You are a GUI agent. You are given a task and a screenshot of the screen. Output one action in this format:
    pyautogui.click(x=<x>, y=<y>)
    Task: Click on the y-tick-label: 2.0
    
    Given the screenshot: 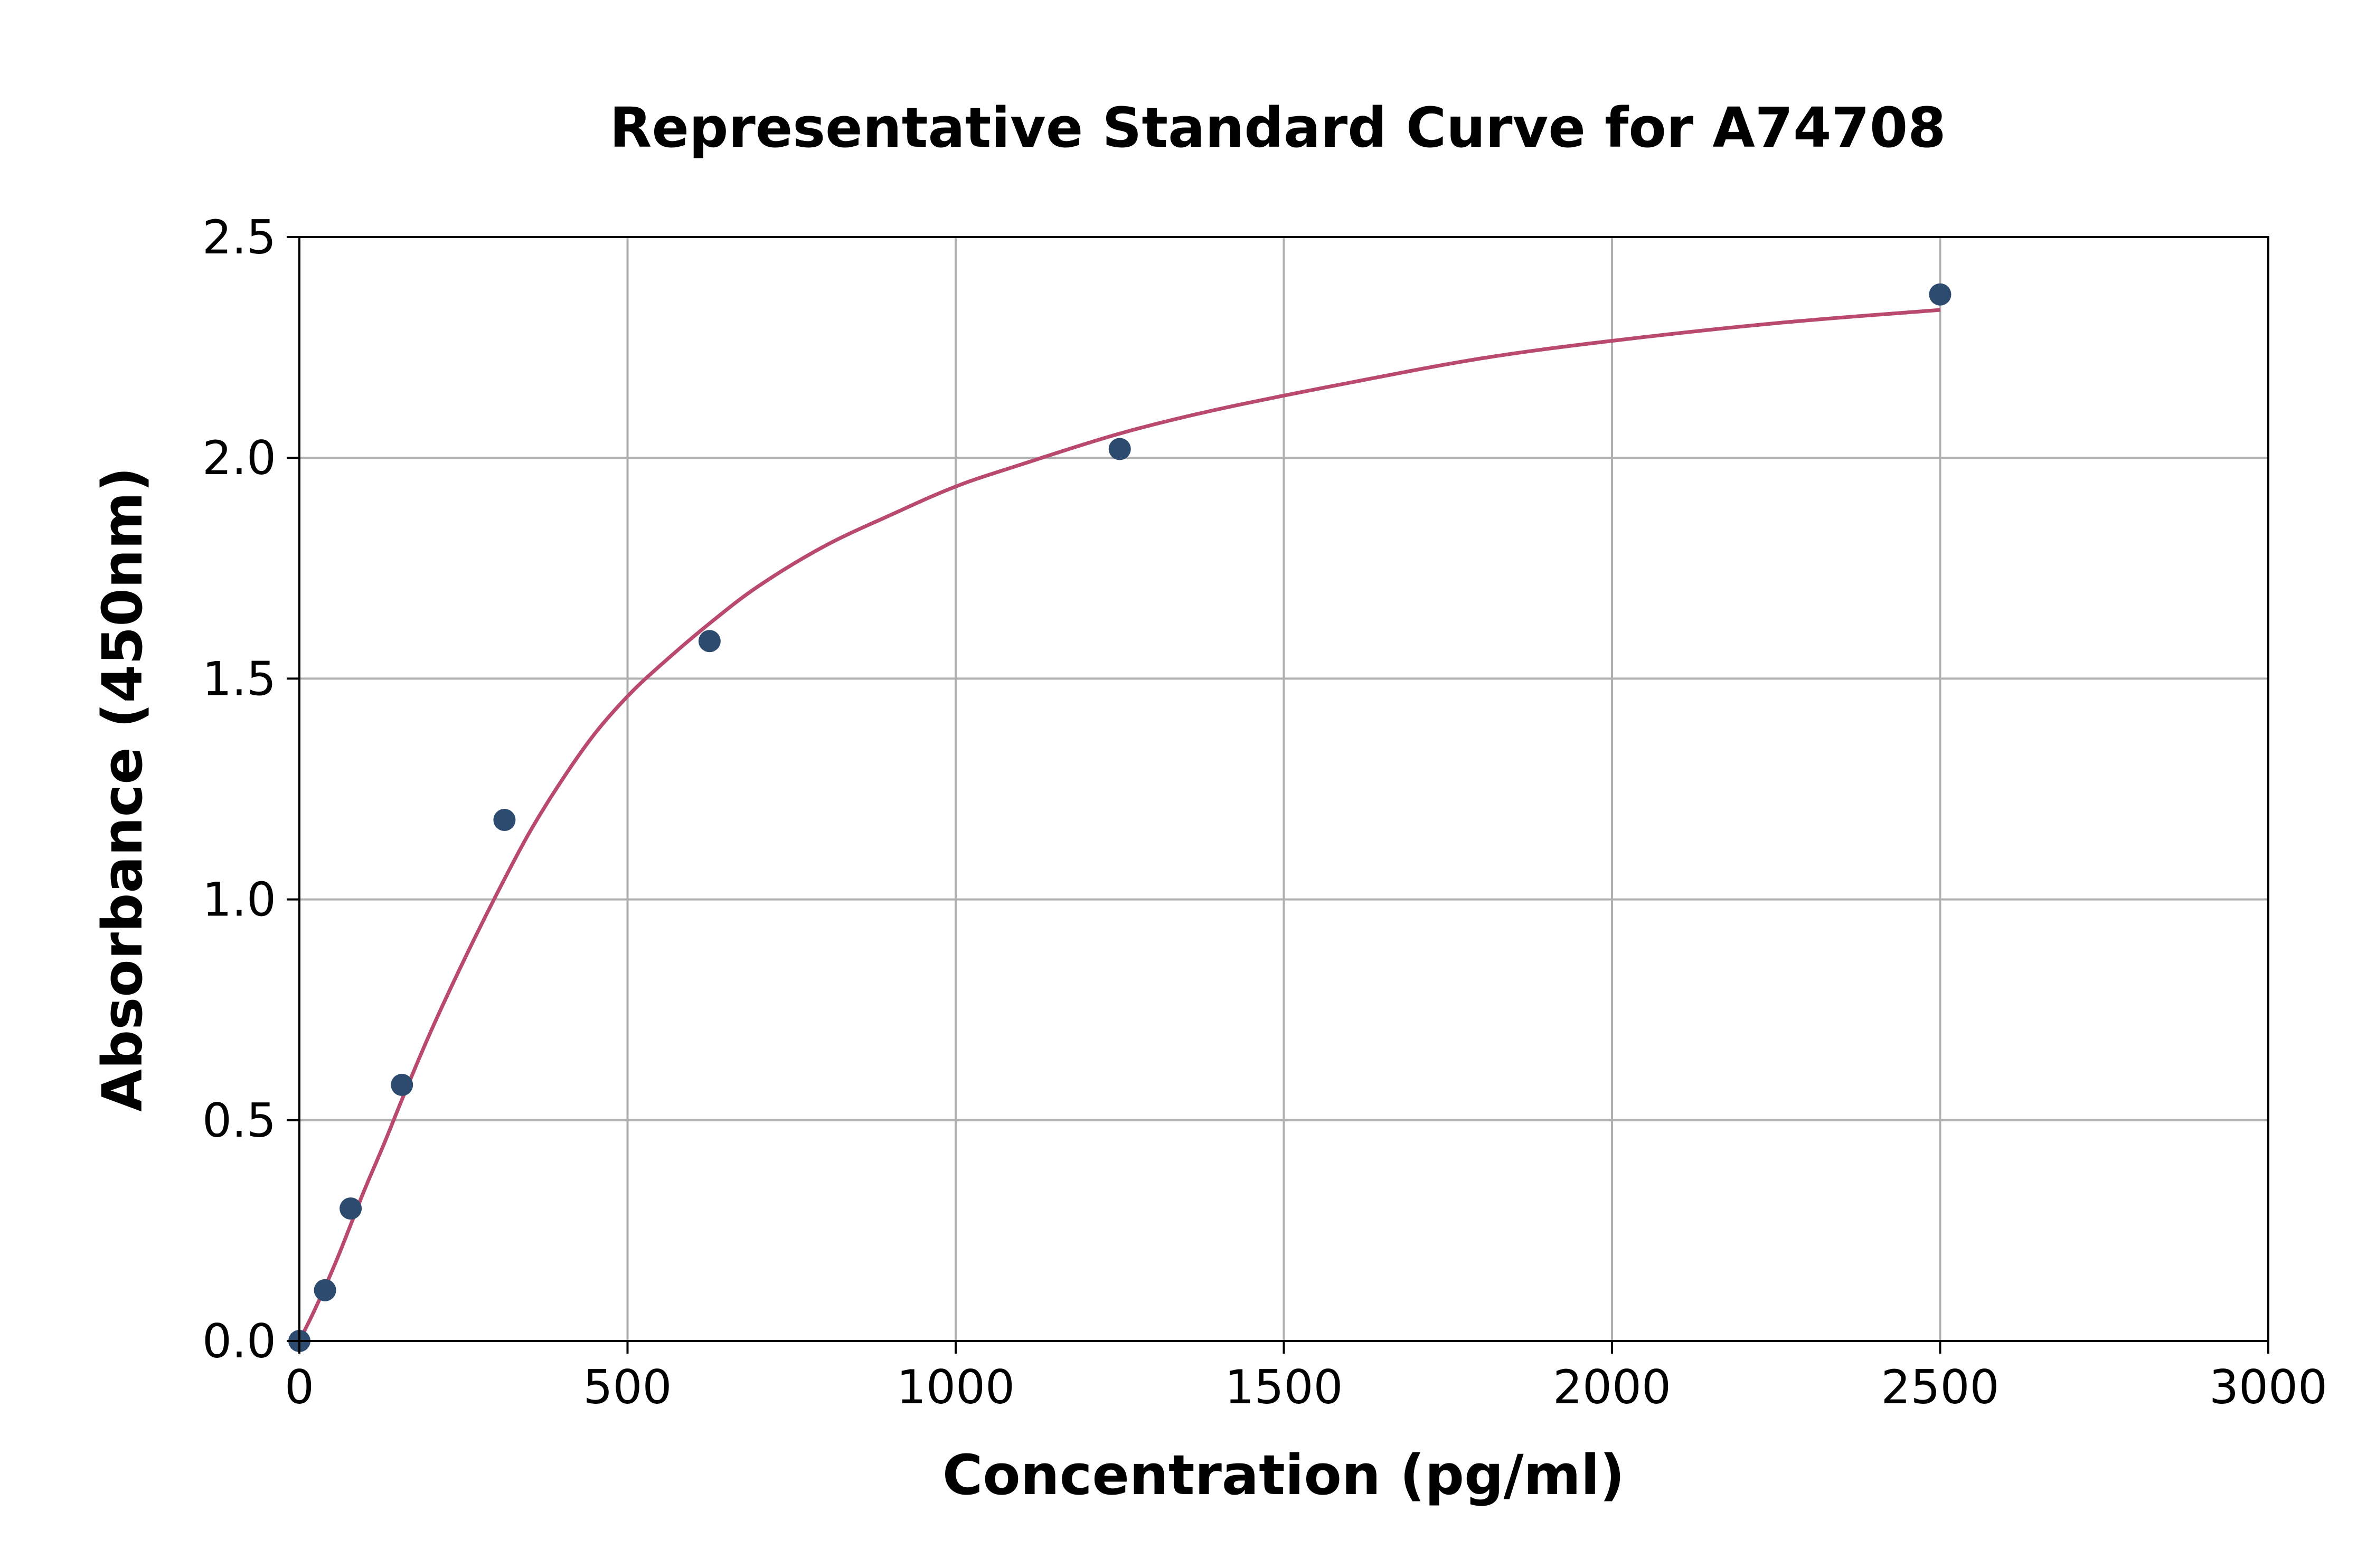 What is the action you would take?
    pyautogui.click(x=239, y=458)
    